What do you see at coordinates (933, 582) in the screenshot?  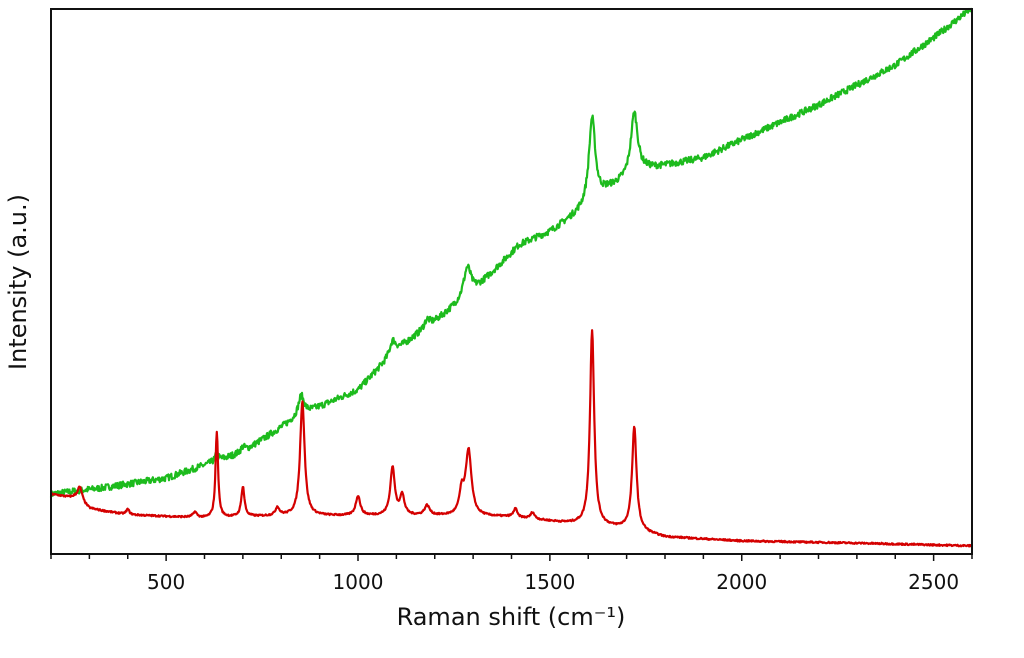 I see `x-tick-label: 2500` at bounding box center [933, 582].